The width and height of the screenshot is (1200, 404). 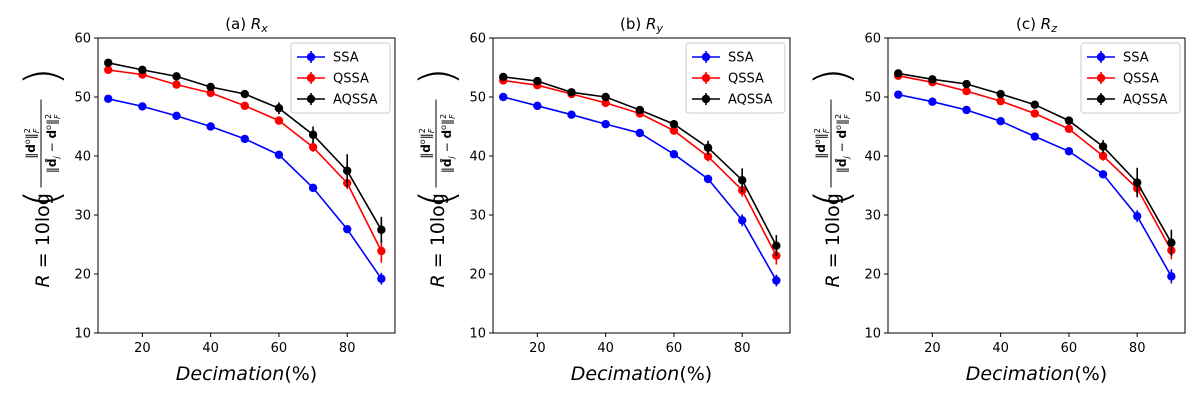 What do you see at coordinates (477, 334) in the screenshot?
I see `y-tick-label: 10` at bounding box center [477, 334].